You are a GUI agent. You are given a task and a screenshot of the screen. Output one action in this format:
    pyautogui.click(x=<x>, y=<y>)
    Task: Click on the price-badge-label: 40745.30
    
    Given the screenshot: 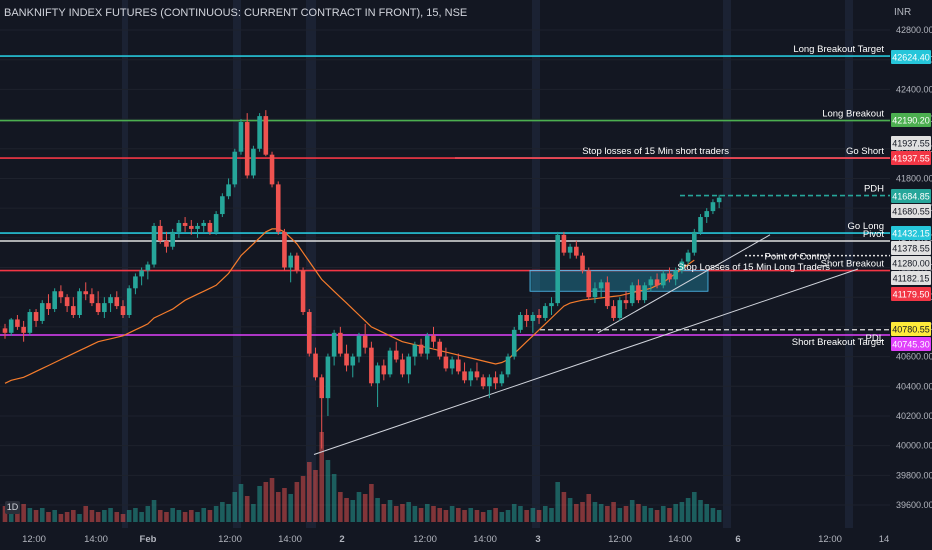 What is the action you would take?
    pyautogui.click(x=911, y=345)
    